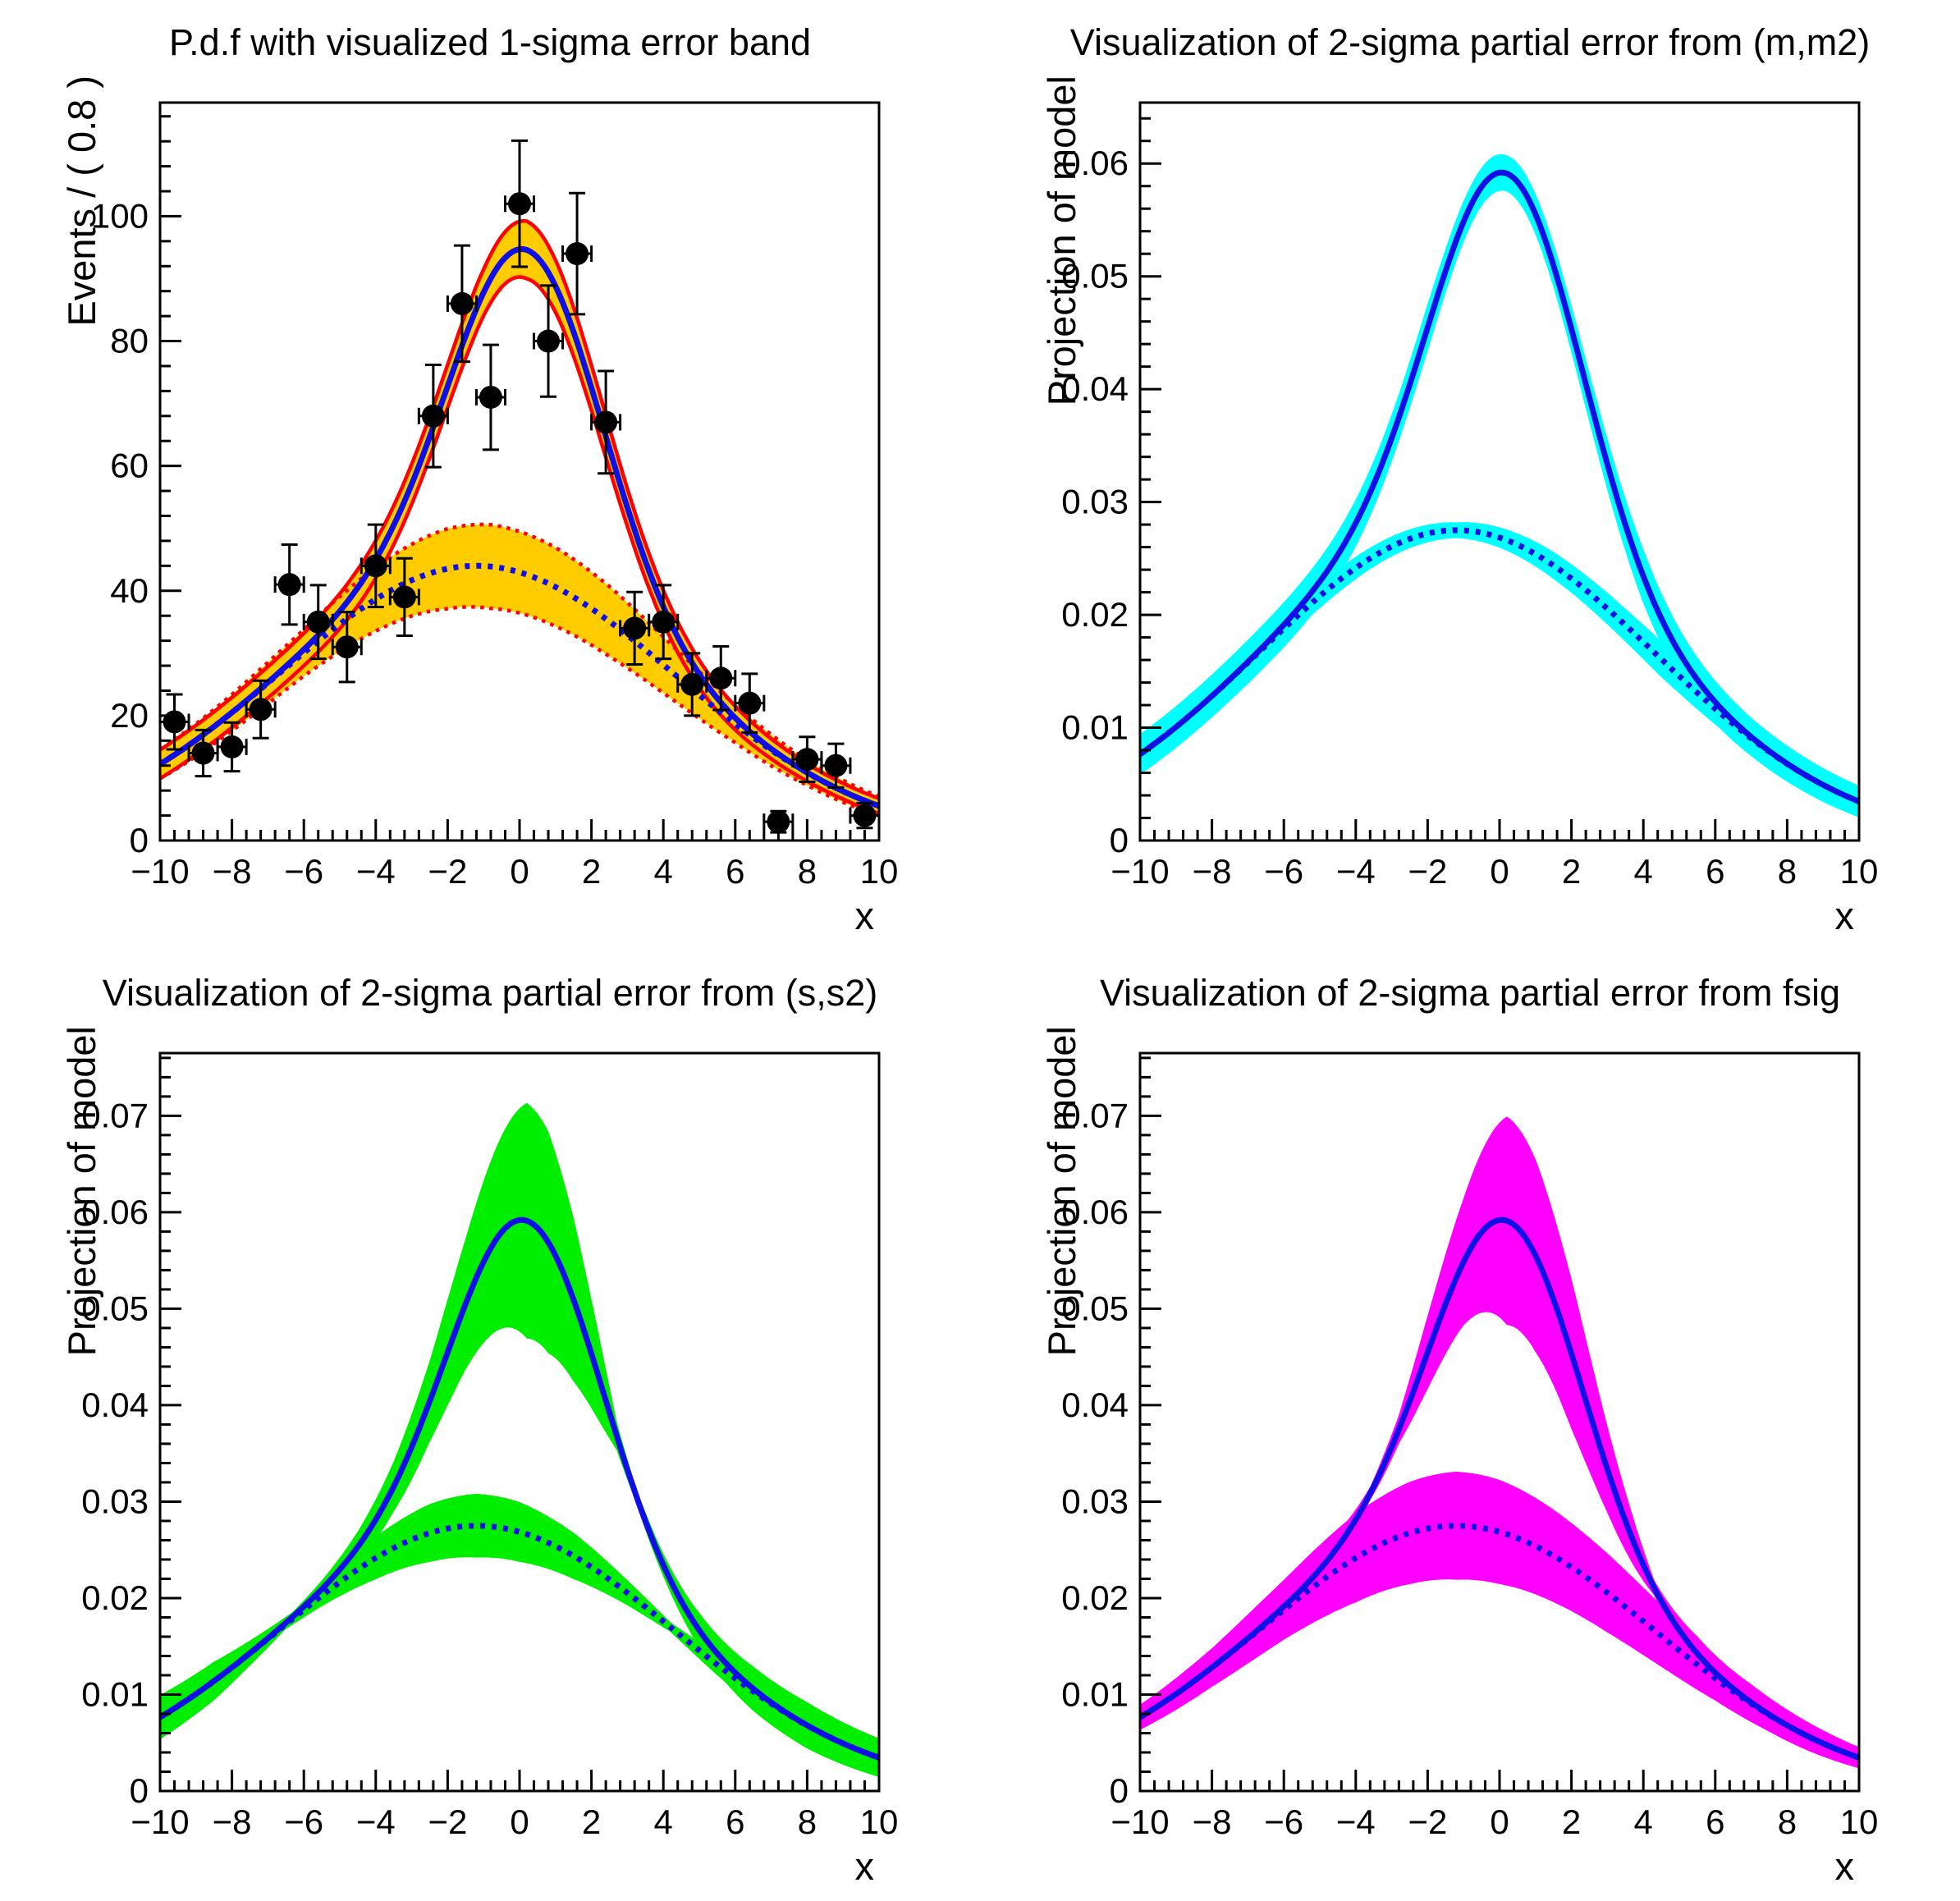 This screenshot has width=1960, height=1901. I want to click on background-band-lower-edge, so click(519, 711).